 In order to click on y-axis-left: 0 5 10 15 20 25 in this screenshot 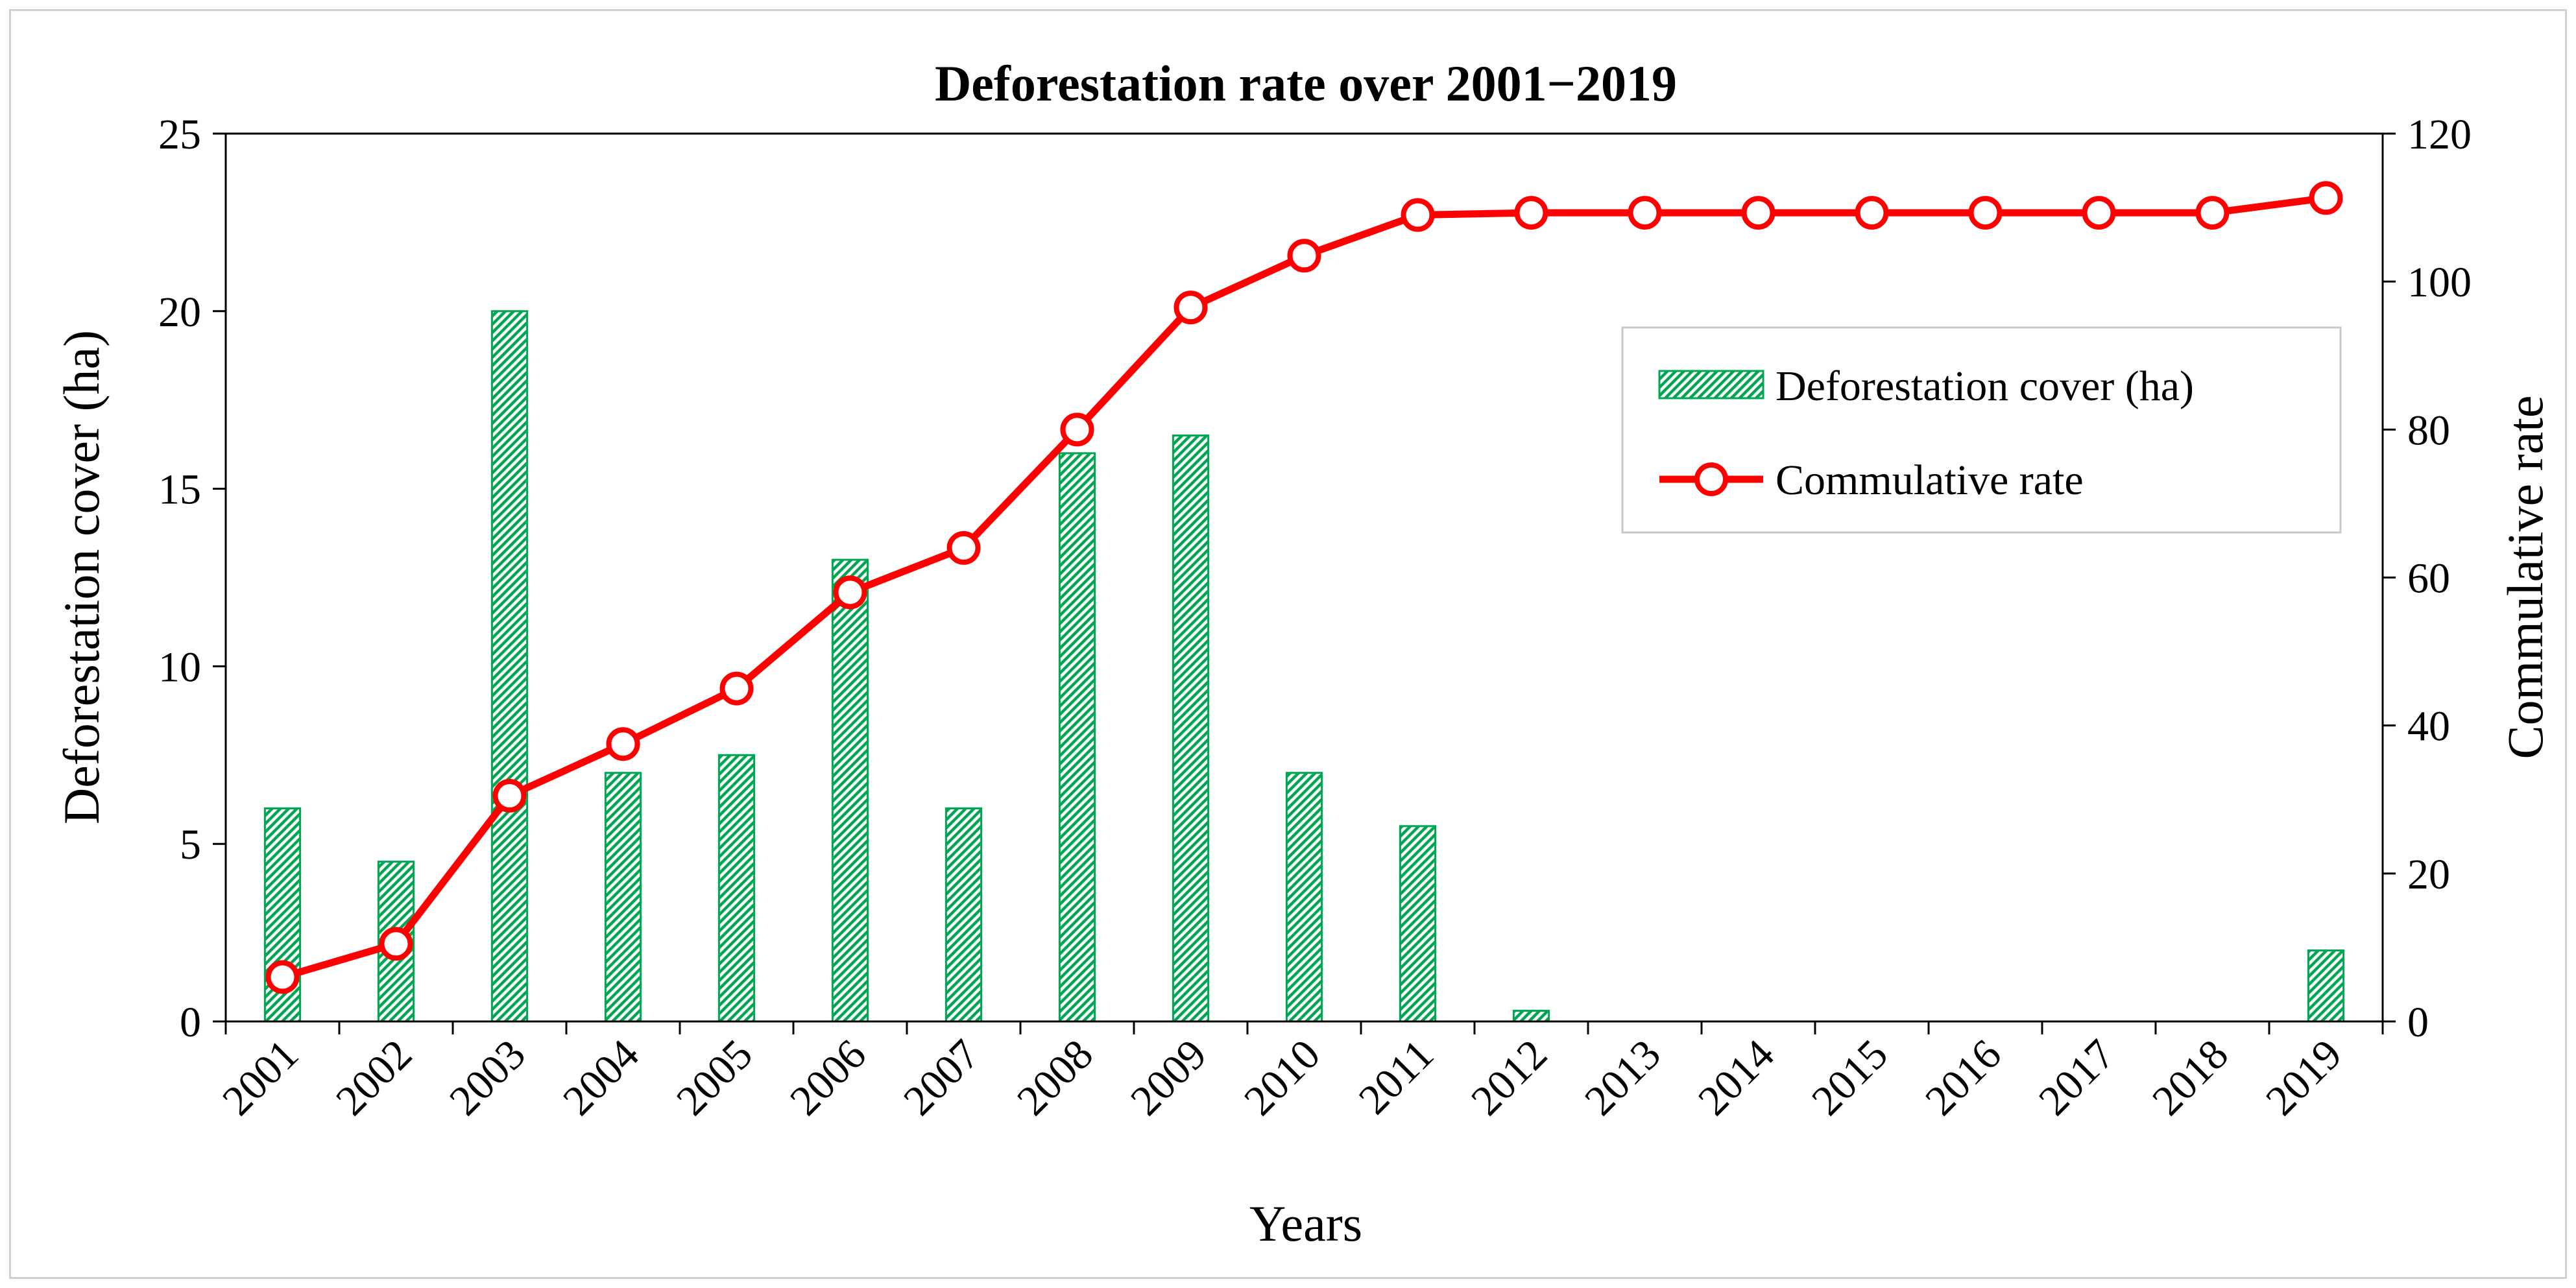, I will do `click(192, 578)`.